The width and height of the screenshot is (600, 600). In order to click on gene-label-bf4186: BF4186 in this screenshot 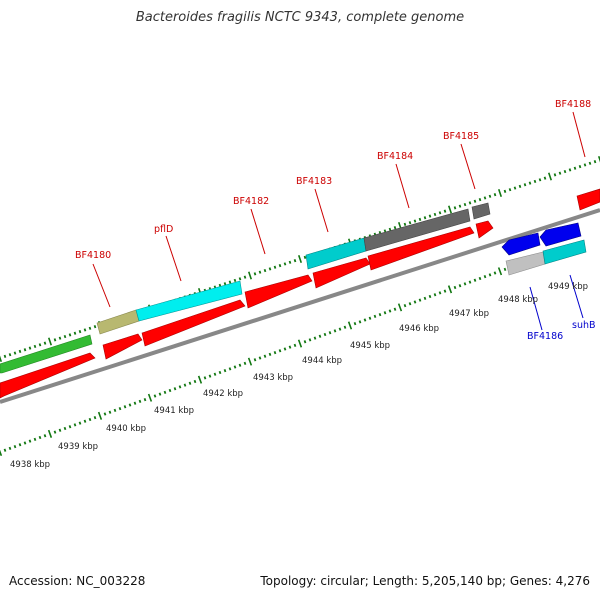, I will do `click(545, 336)`.